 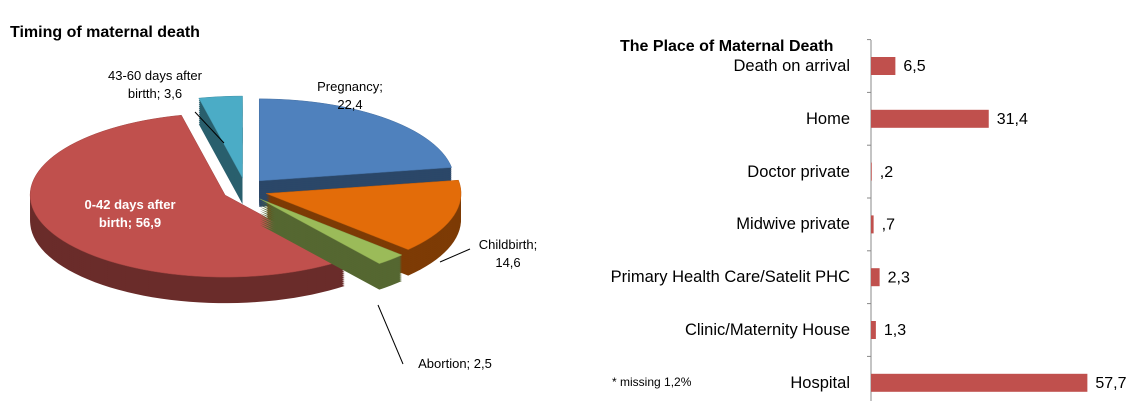 I want to click on slice-value: 56,9, so click(x=148, y=222).